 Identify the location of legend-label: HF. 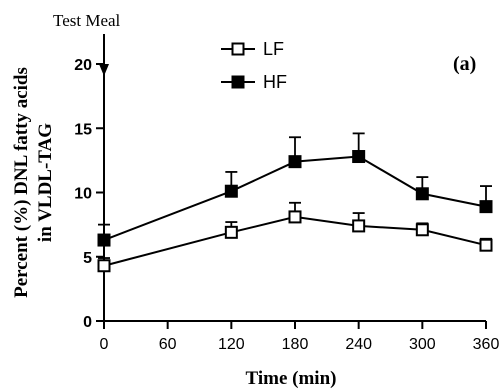
(275, 82).